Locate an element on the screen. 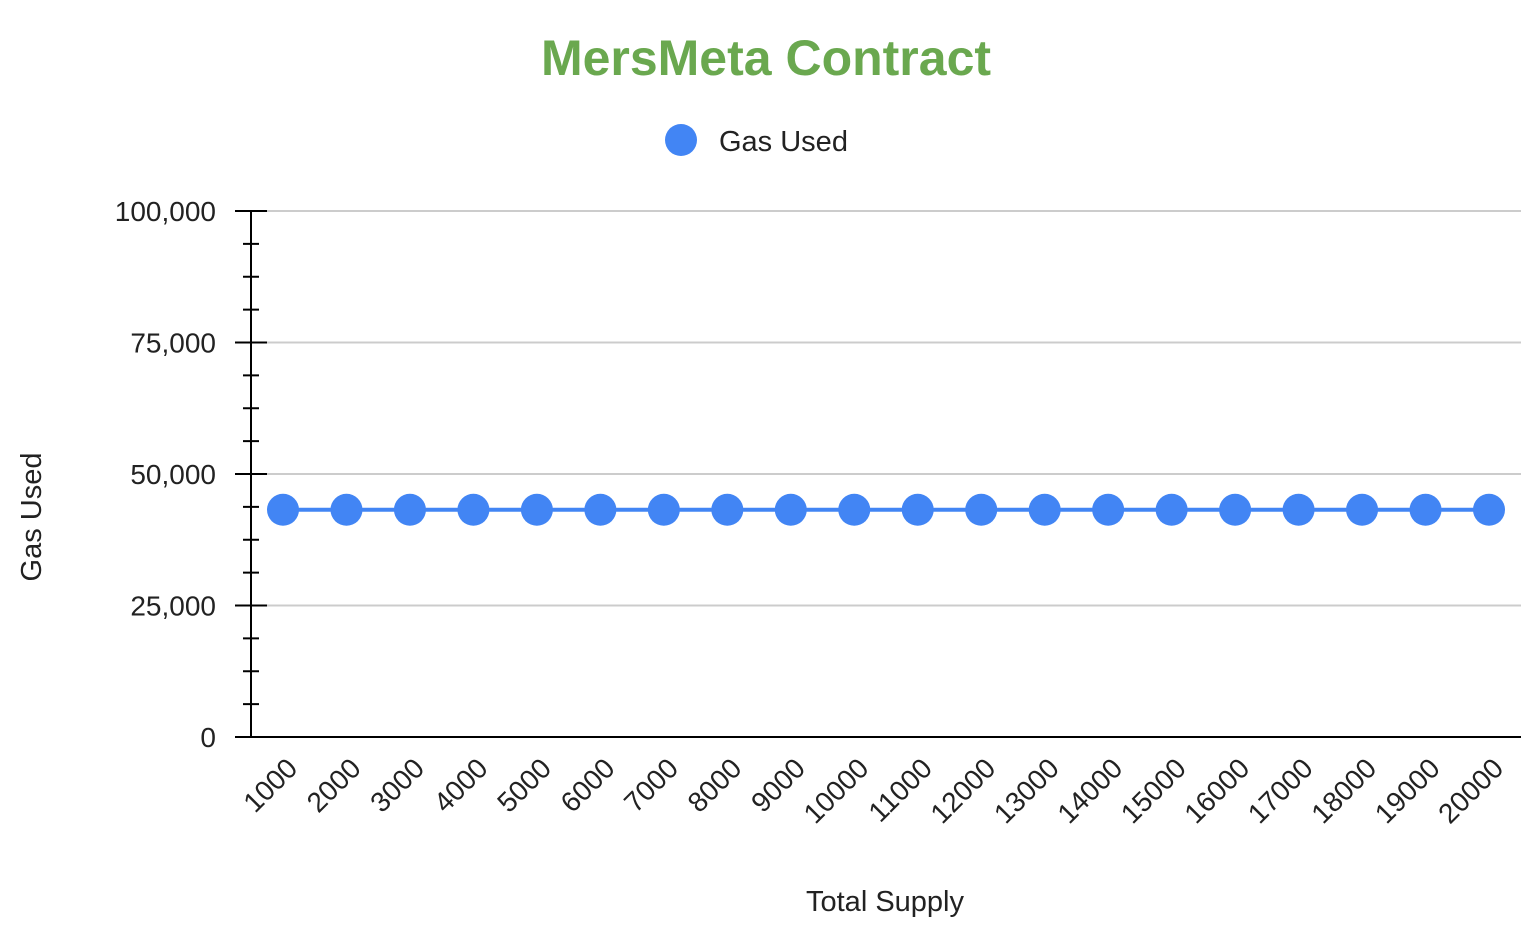  y-tick-label-0: 0 is located at coordinates (208, 737).